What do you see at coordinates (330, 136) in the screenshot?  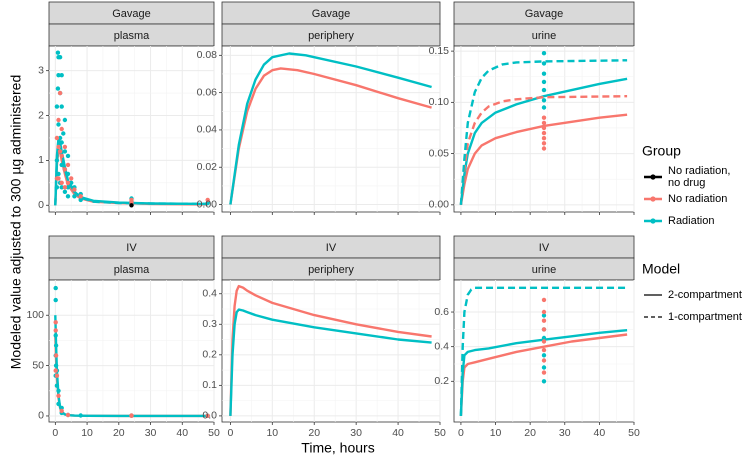 I see `series-line-no_radiation-two` at bounding box center [330, 136].